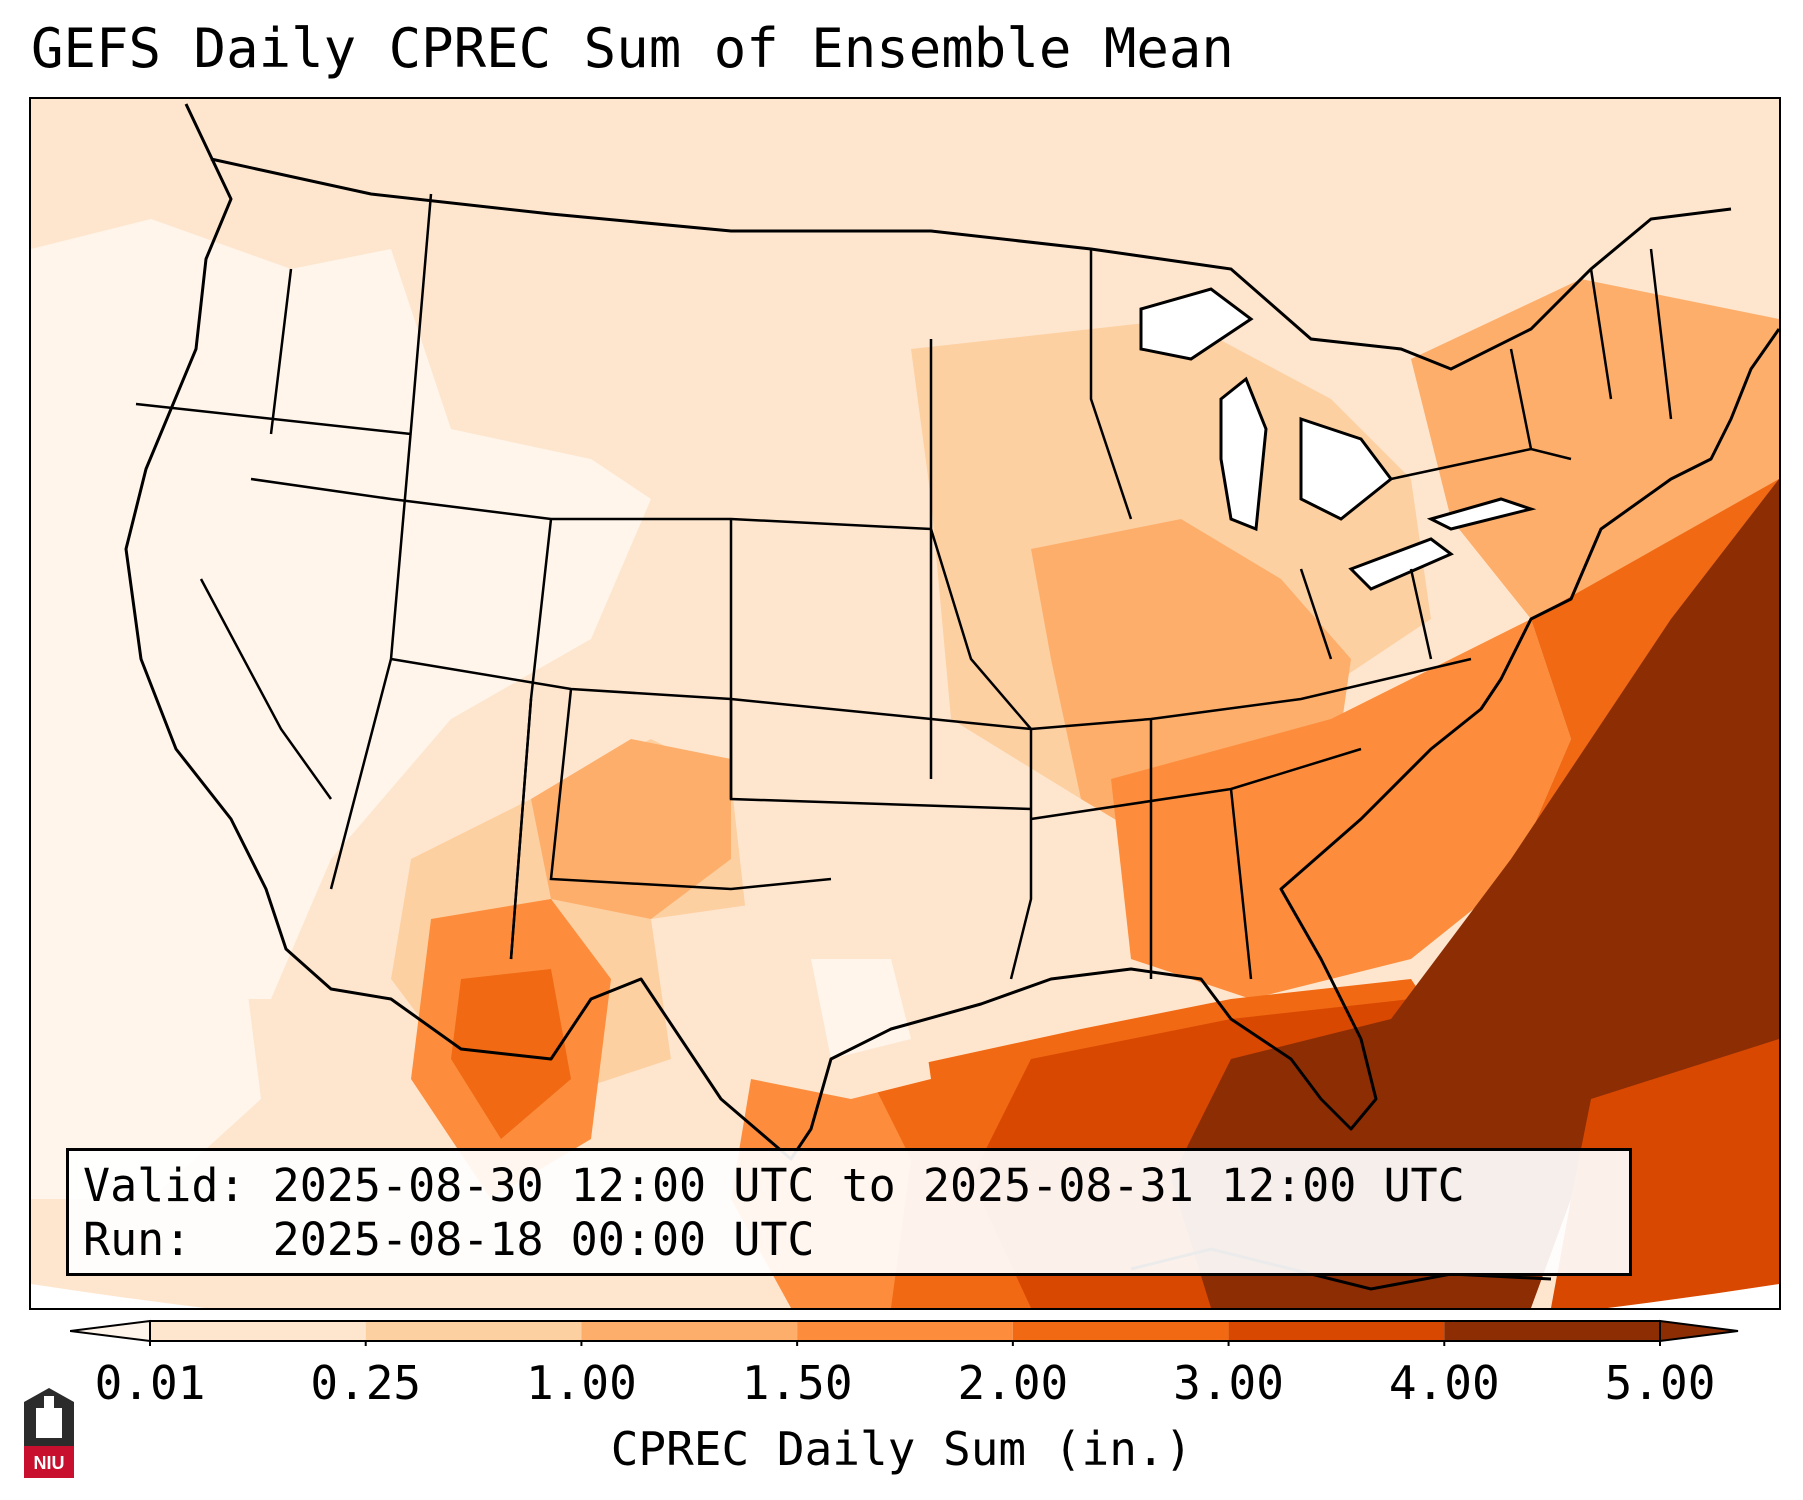 The image size is (1803, 1500). I want to click on logo-text: NIU, so click(49, 1463).